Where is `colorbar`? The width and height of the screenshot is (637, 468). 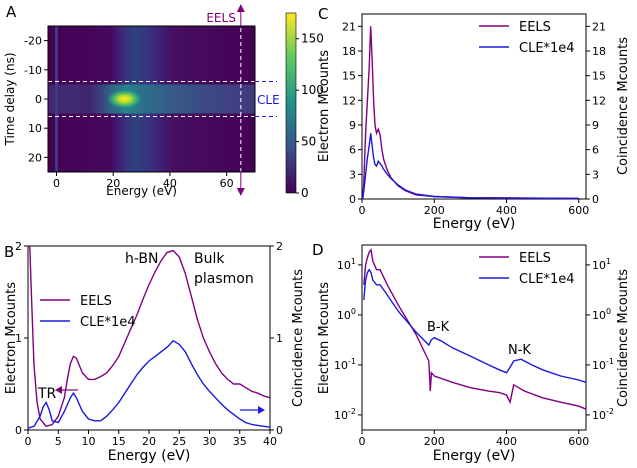
colorbar is located at coordinates (291, 103).